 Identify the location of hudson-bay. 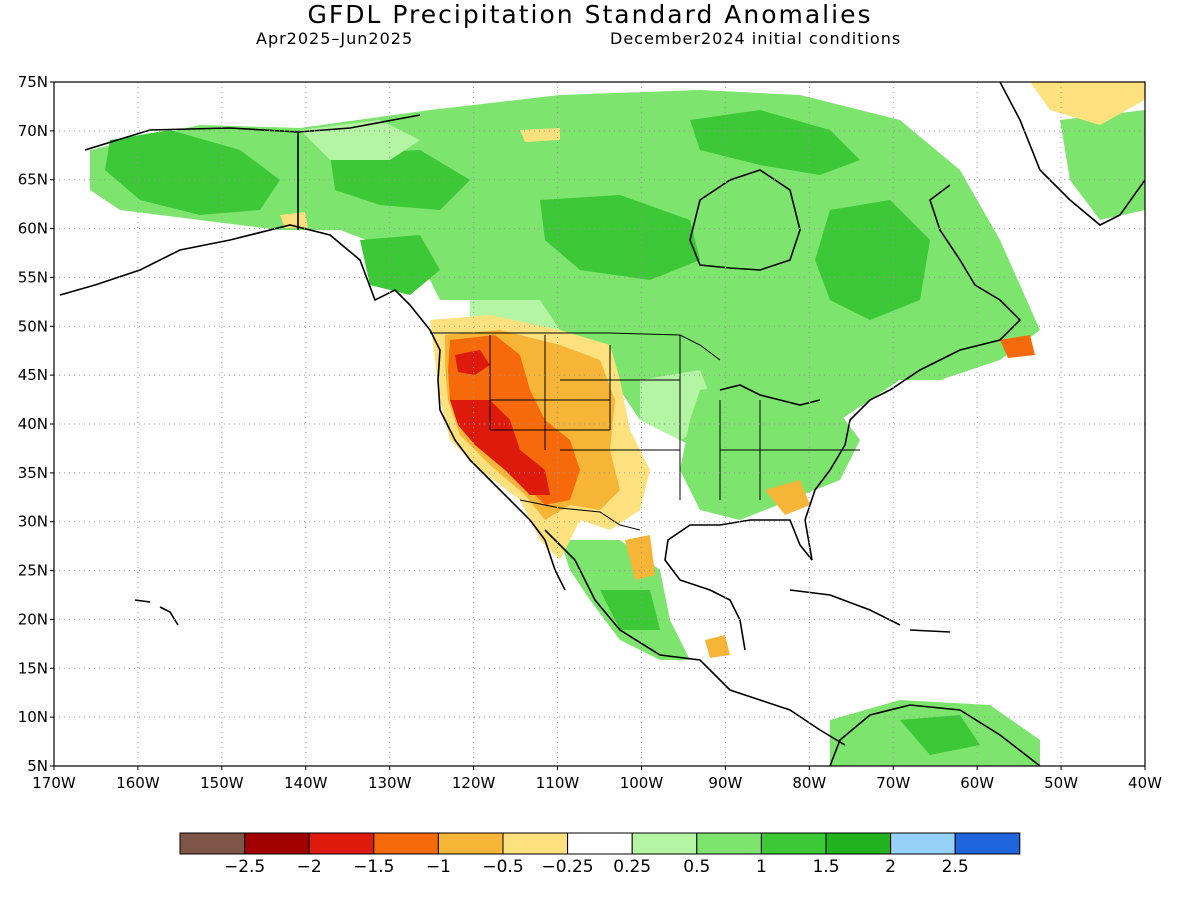
(745, 220).